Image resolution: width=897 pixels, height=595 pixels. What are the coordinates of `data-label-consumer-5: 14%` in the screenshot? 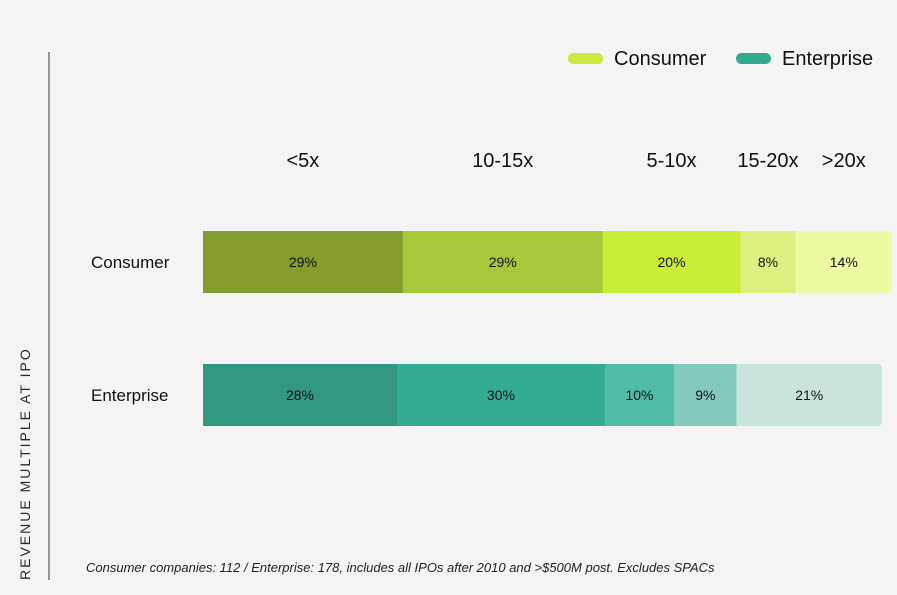 It's located at (844, 262).